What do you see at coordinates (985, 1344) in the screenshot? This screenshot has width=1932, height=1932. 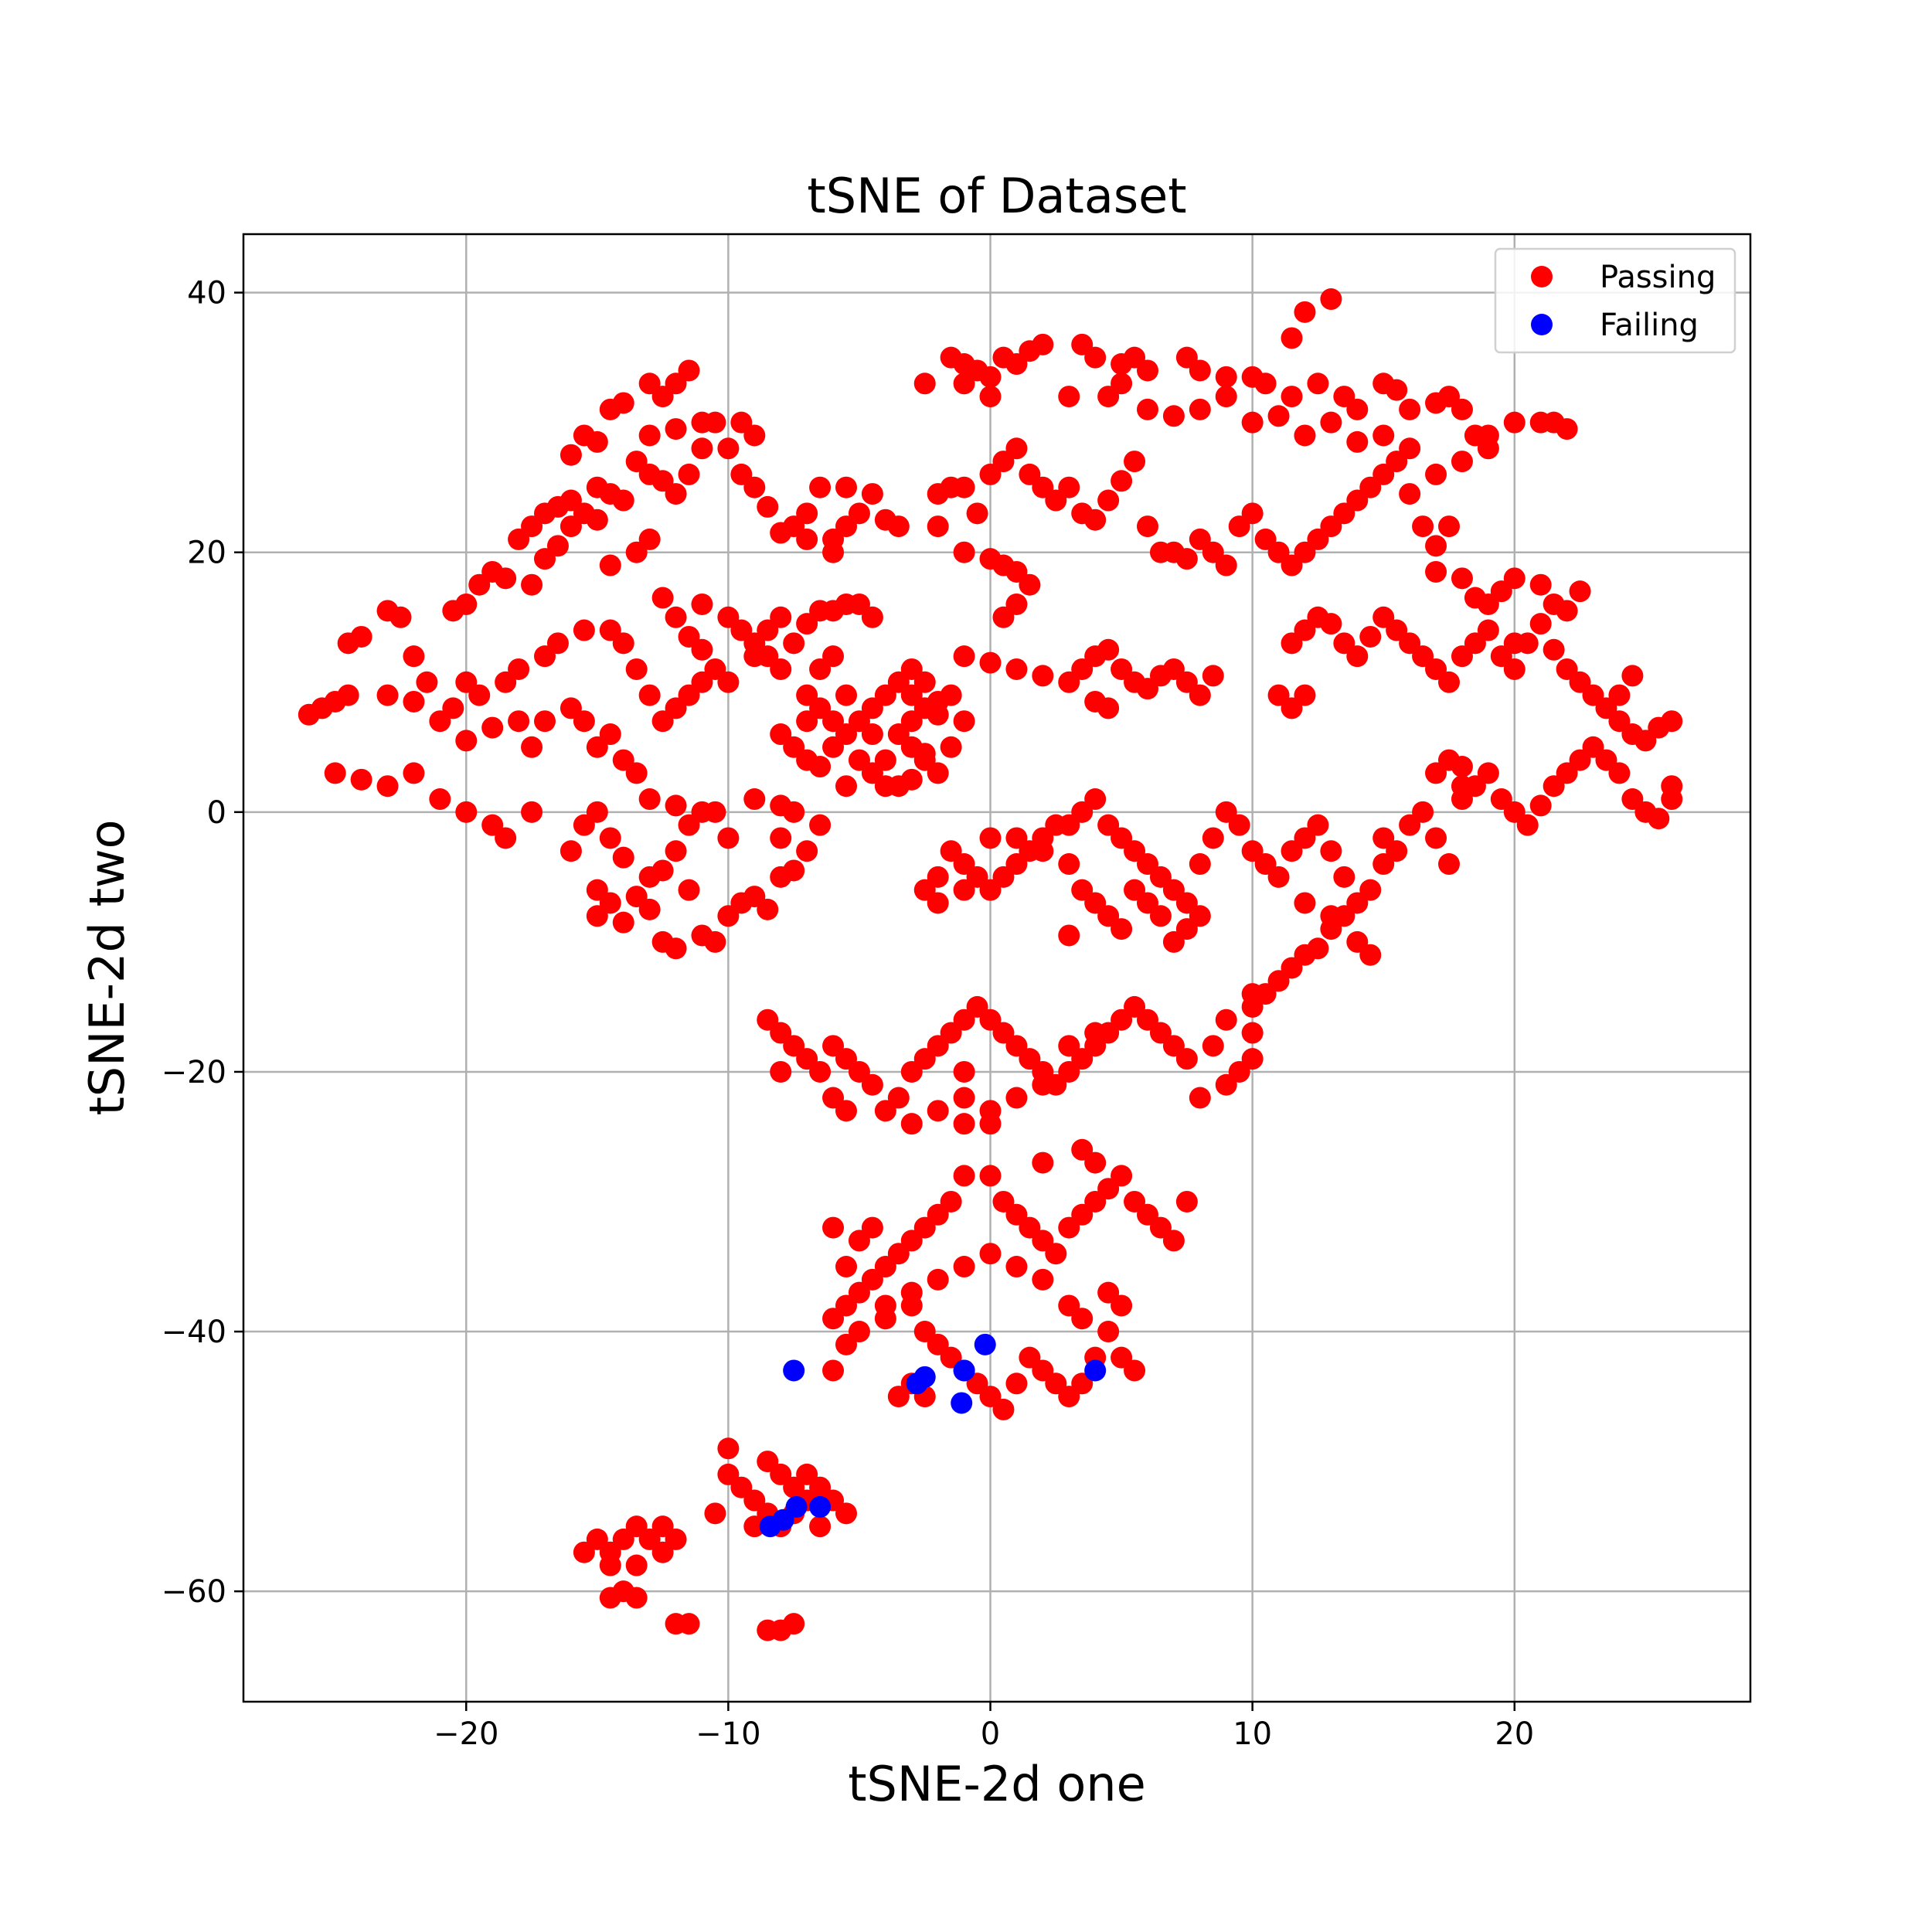 I see `data-point-failing` at bounding box center [985, 1344].